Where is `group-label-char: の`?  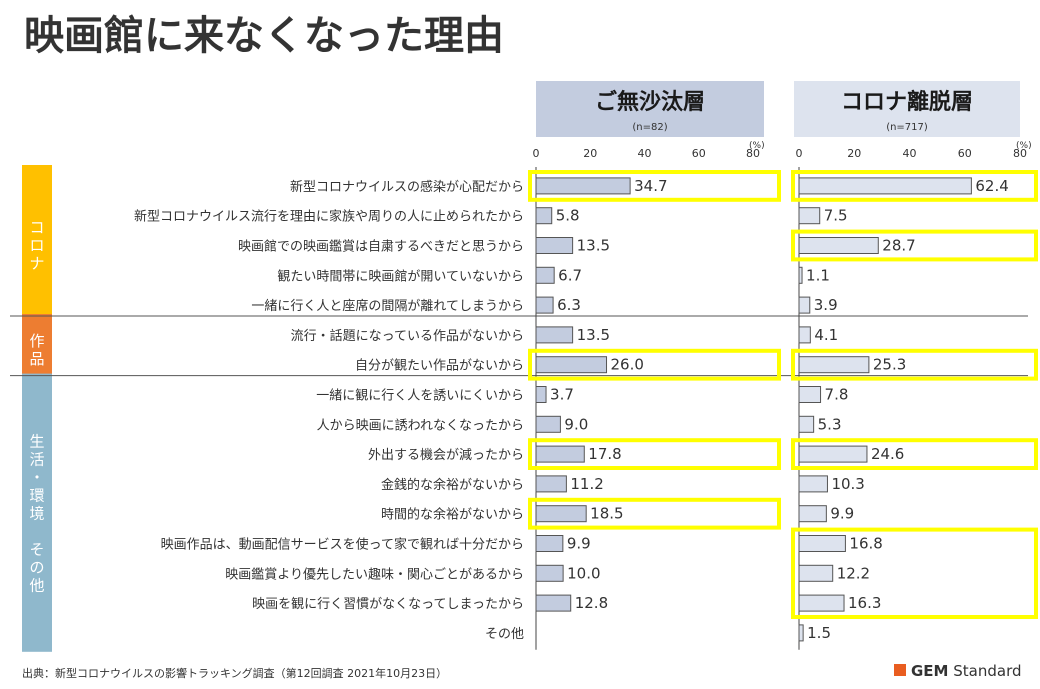 group-label-char: の is located at coordinates (36, 568).